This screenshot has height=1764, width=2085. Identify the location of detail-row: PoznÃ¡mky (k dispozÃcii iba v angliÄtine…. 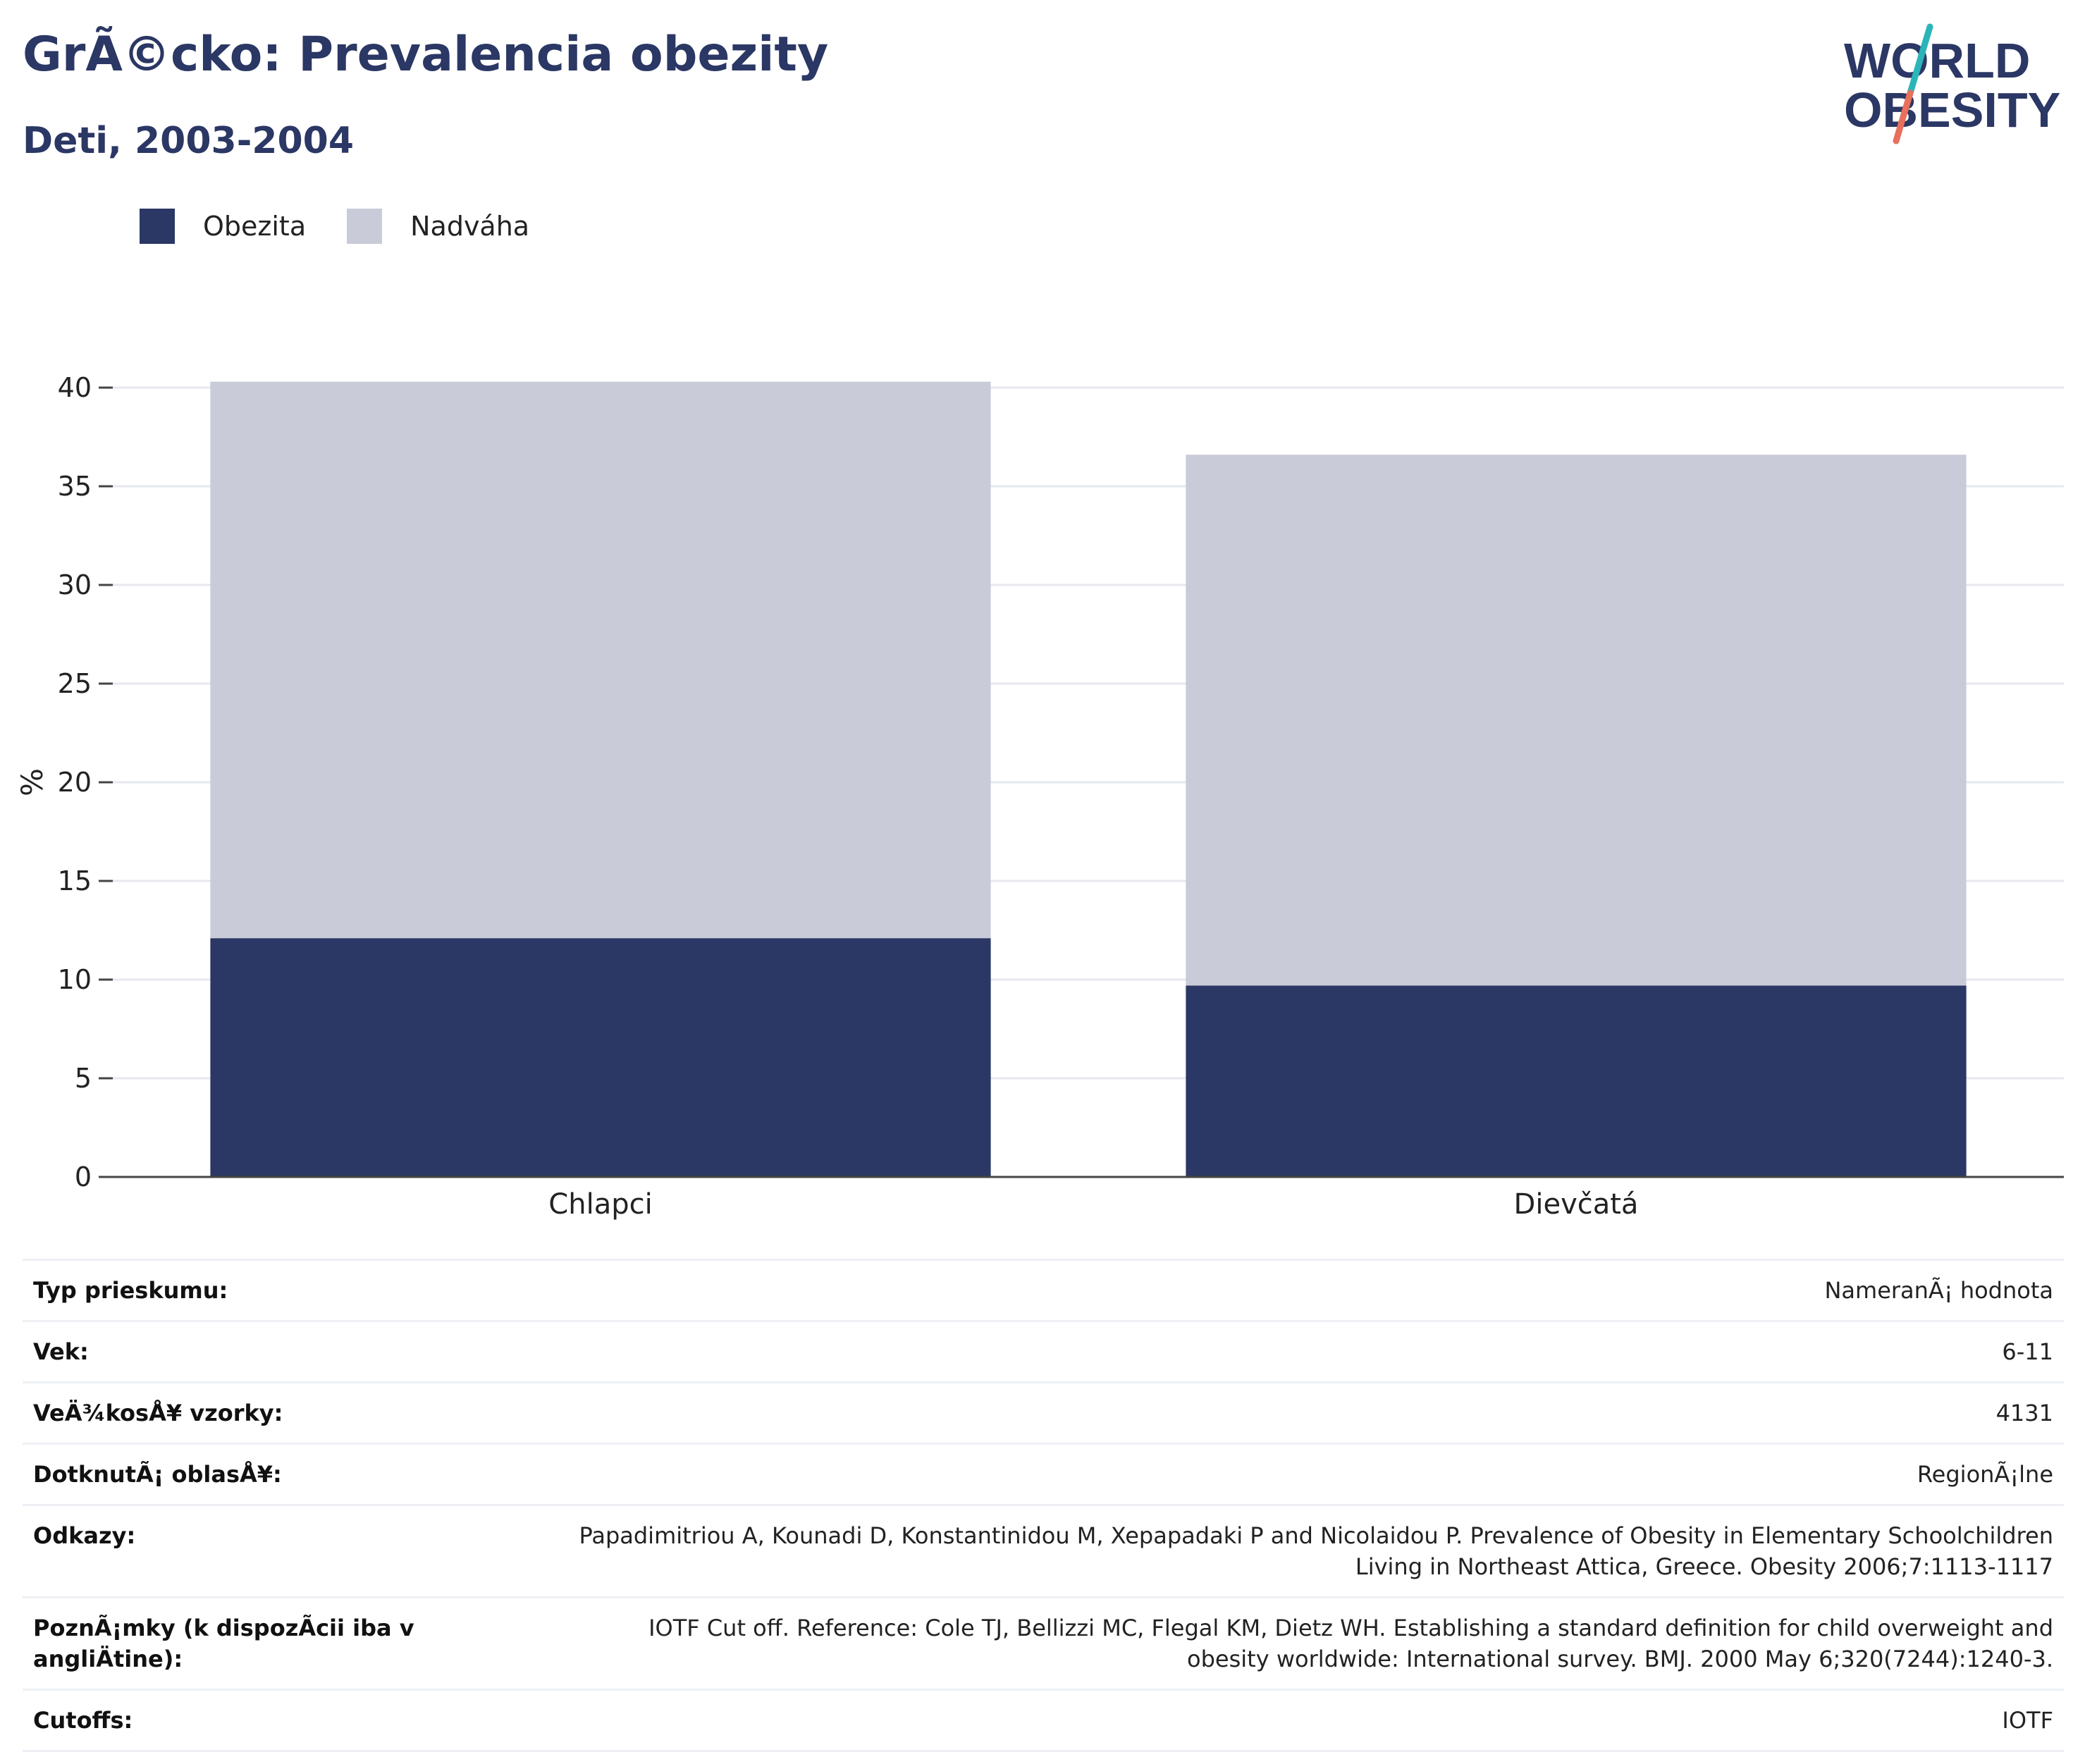
(1043, 1643).